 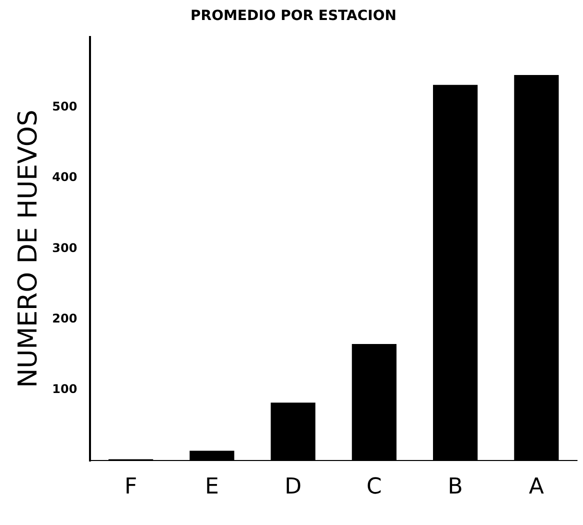 What do you see at coordinates (65, 318) in the screenshot?
I see `y-tick-label: 200` at bounding box center [65, 318].